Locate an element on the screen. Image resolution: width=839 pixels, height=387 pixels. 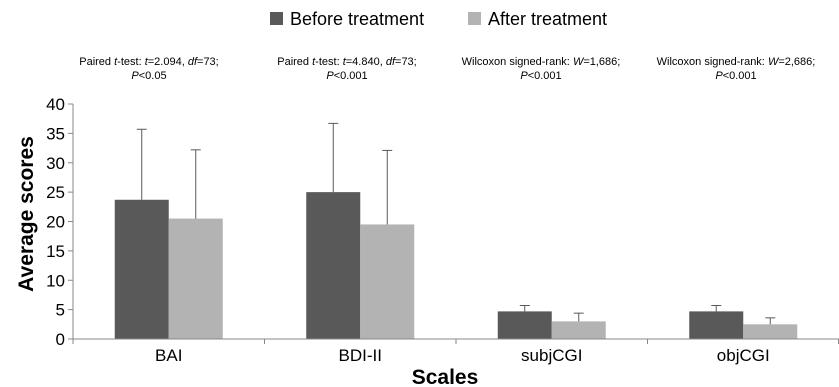
x-tick-label: objCGI is located at coordinates (743, 355).